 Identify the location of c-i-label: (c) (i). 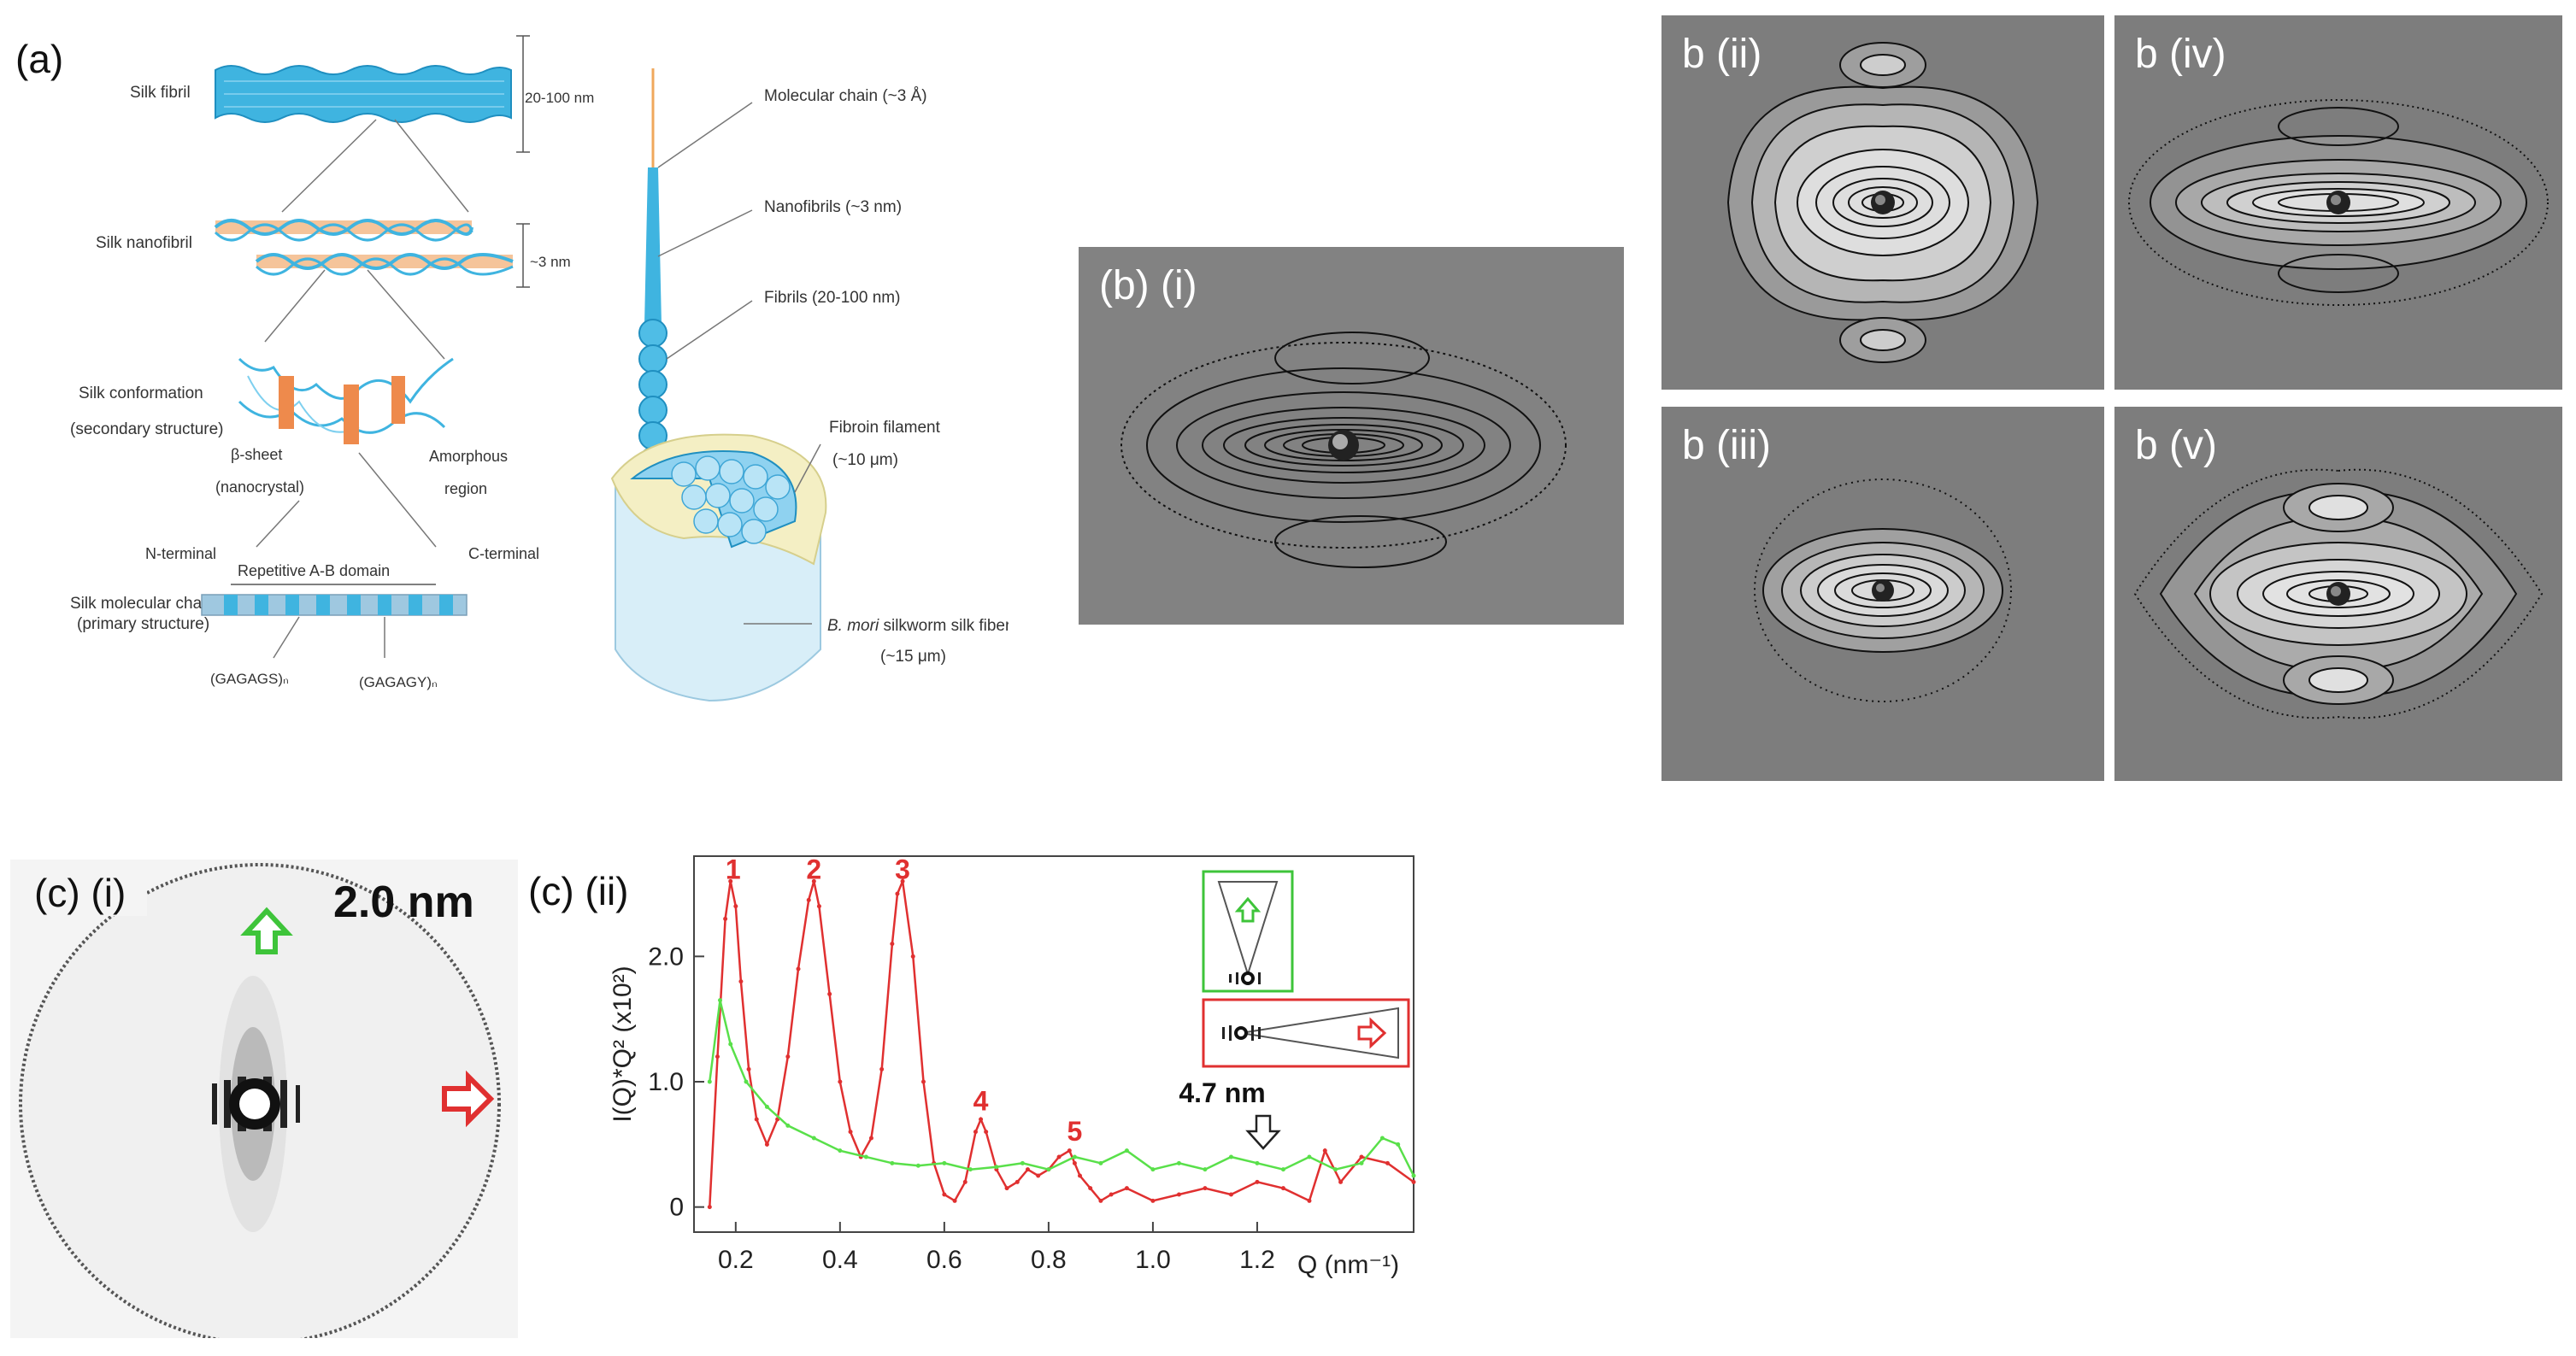
(80, 893).